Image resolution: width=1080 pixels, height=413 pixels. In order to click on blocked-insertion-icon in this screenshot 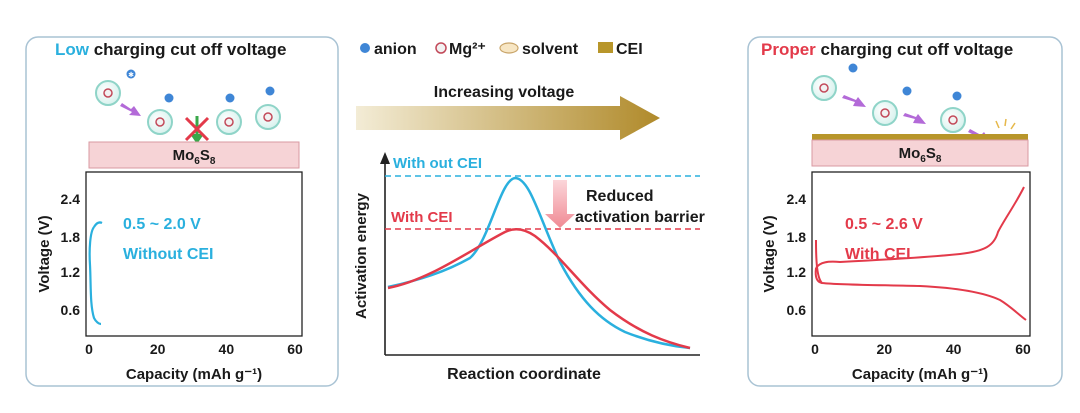, I will do `click(197, 130)`.